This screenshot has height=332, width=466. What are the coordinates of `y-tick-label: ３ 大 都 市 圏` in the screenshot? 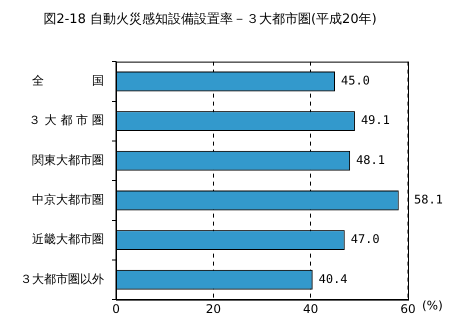 It's located at (66, 120).